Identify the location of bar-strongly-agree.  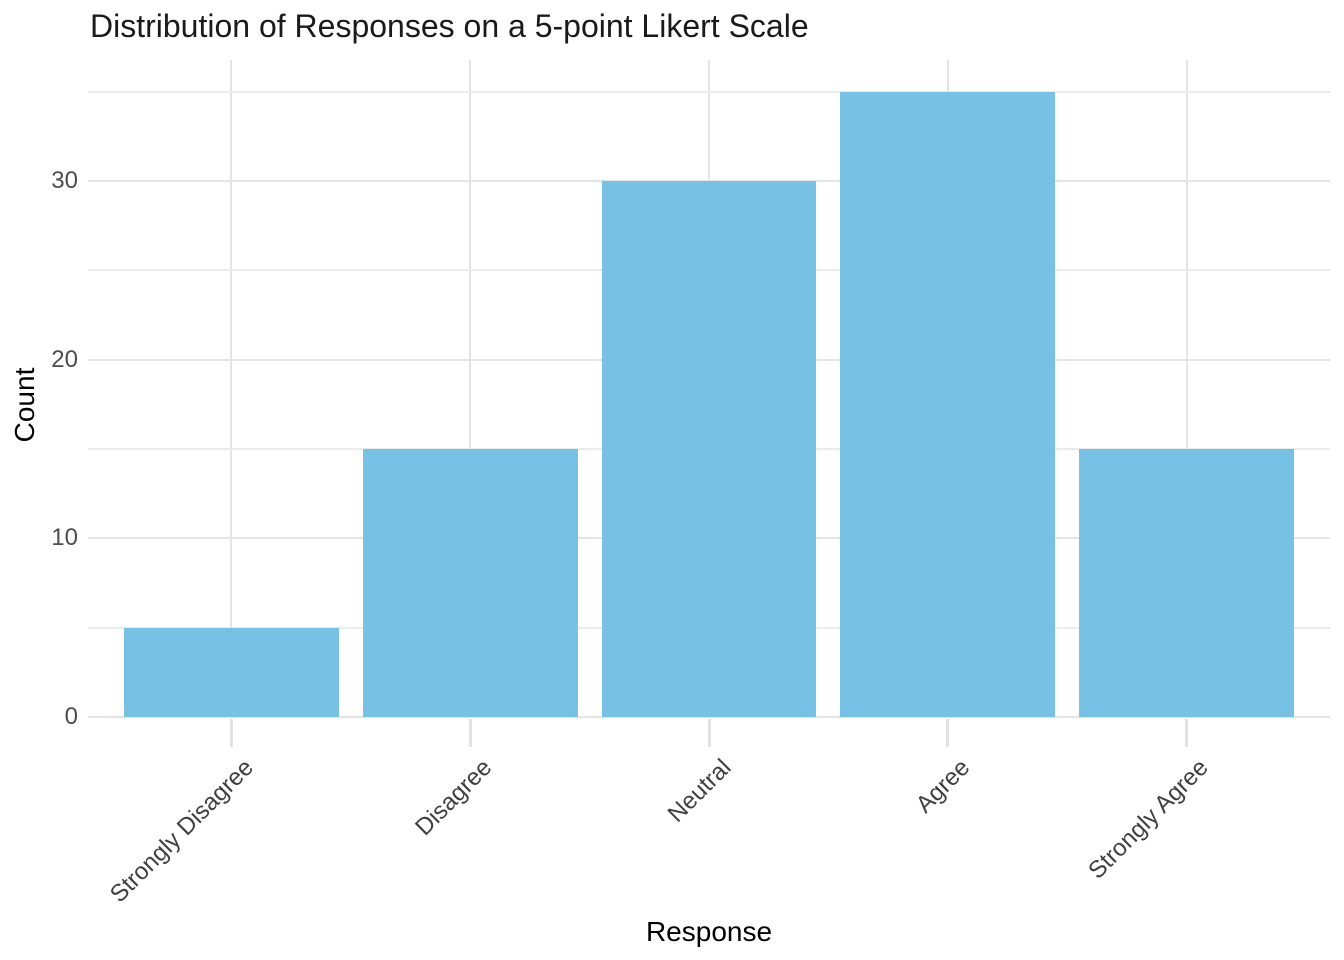
(1187, 583).